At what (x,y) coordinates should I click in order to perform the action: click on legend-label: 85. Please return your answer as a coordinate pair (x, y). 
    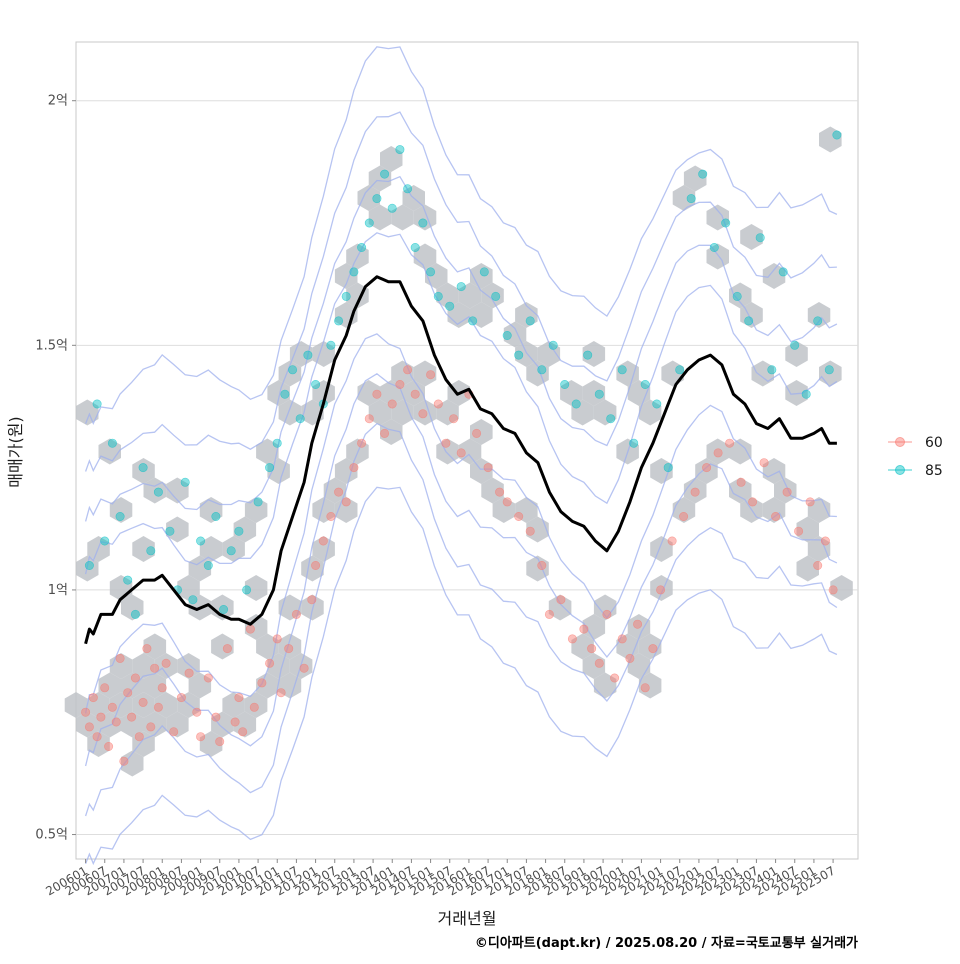
    Looking at the image, I should click on (934, 471).